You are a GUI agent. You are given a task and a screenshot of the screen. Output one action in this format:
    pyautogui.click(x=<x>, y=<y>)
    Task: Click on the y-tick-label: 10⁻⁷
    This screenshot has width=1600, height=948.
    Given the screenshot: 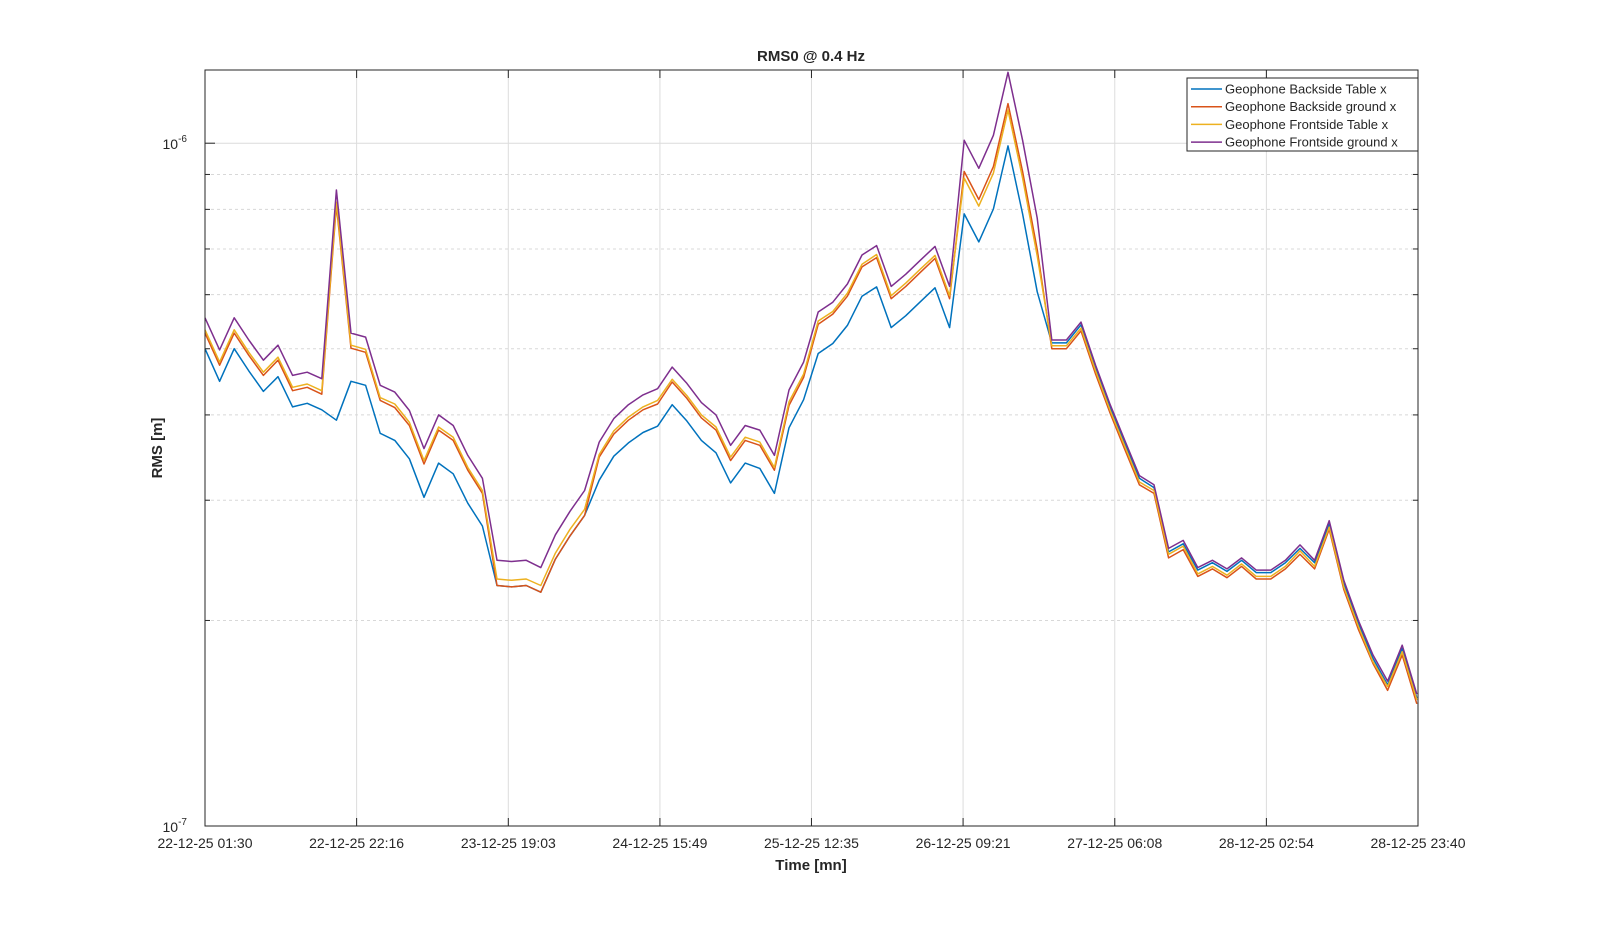 What is the action you would take?
    pyautogui.click(x=175, y=826)
    